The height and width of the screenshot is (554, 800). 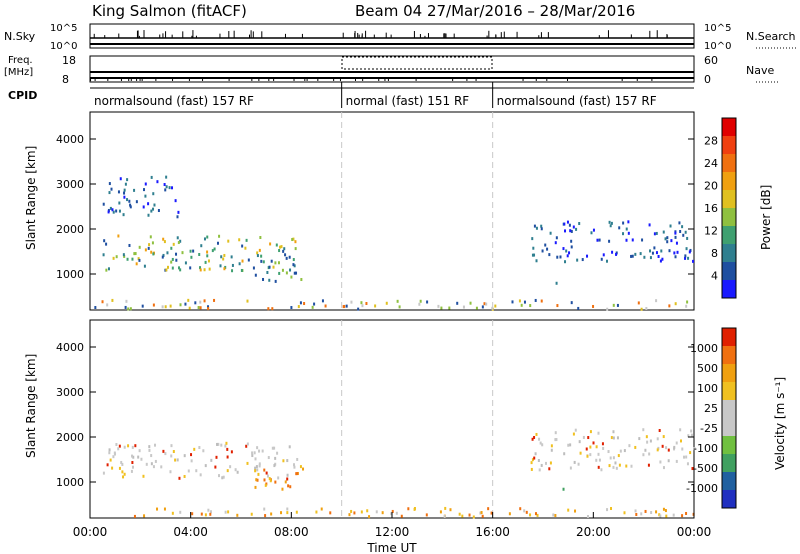 I want to click on nsky-tick-bottom: 10^0, so click(x=63, y=46).